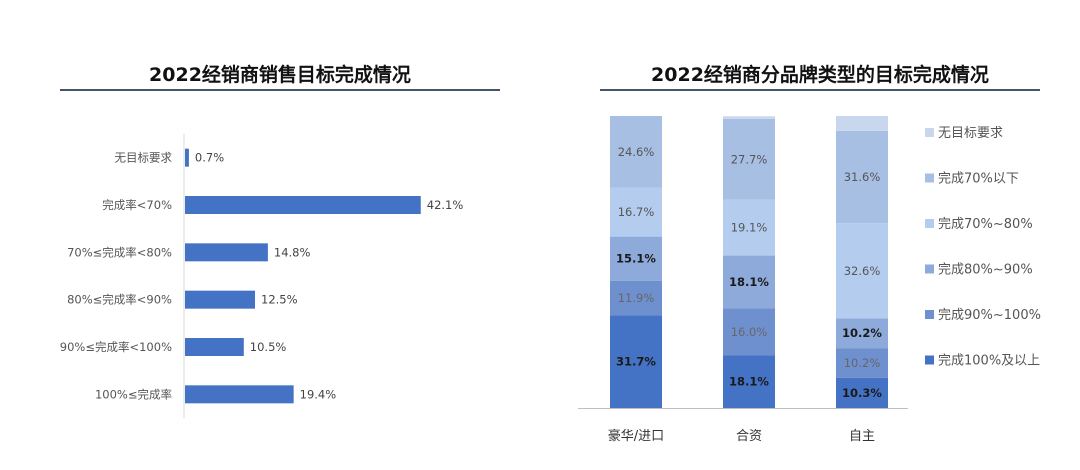  I want to click on left-chart-title: 2022经销商销售目标完成情况, so click(280, 75).